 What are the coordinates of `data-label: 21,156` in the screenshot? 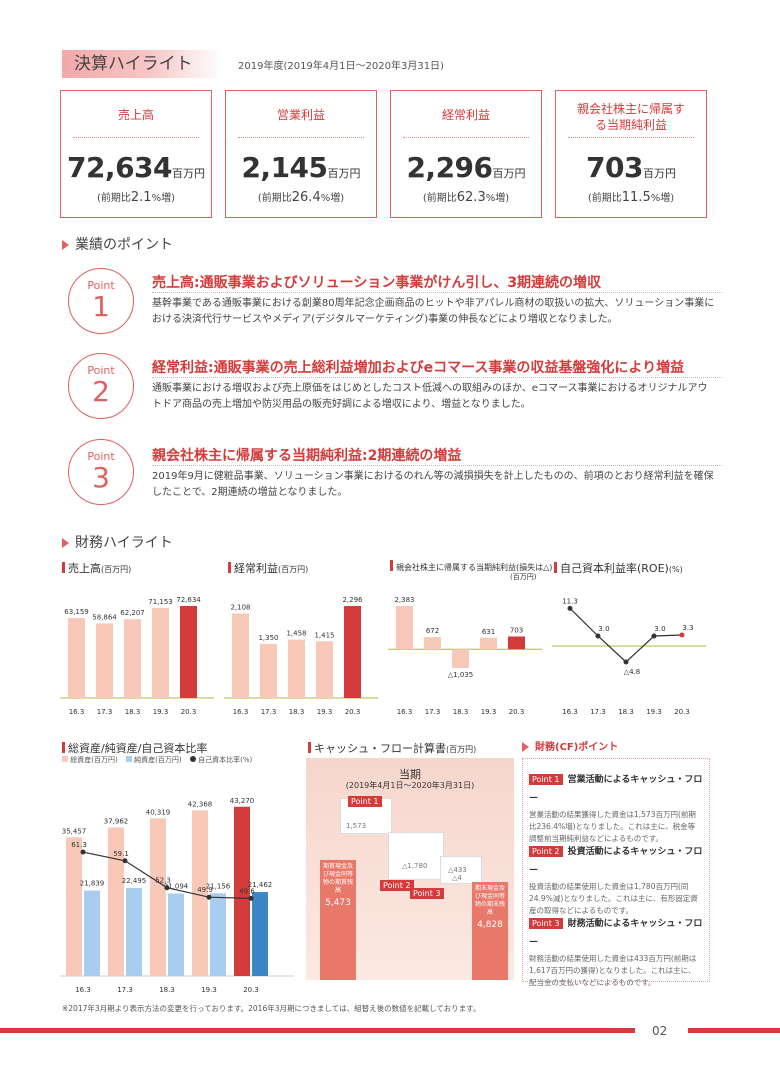 It's located at (218, 886).